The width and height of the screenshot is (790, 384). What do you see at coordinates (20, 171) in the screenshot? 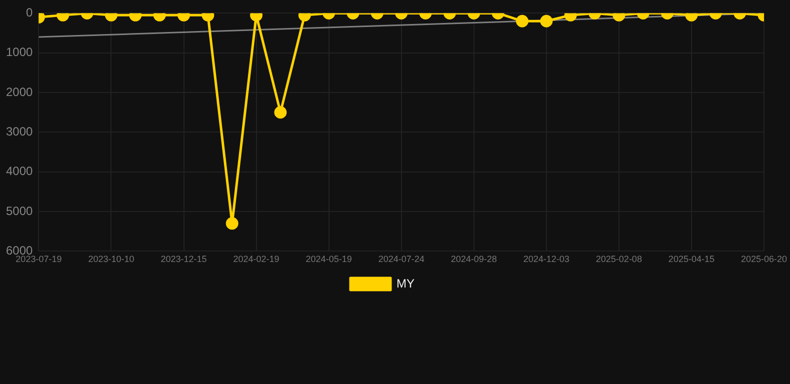
I see `y-tick-label: 4000` at bounding box center [20, 171].